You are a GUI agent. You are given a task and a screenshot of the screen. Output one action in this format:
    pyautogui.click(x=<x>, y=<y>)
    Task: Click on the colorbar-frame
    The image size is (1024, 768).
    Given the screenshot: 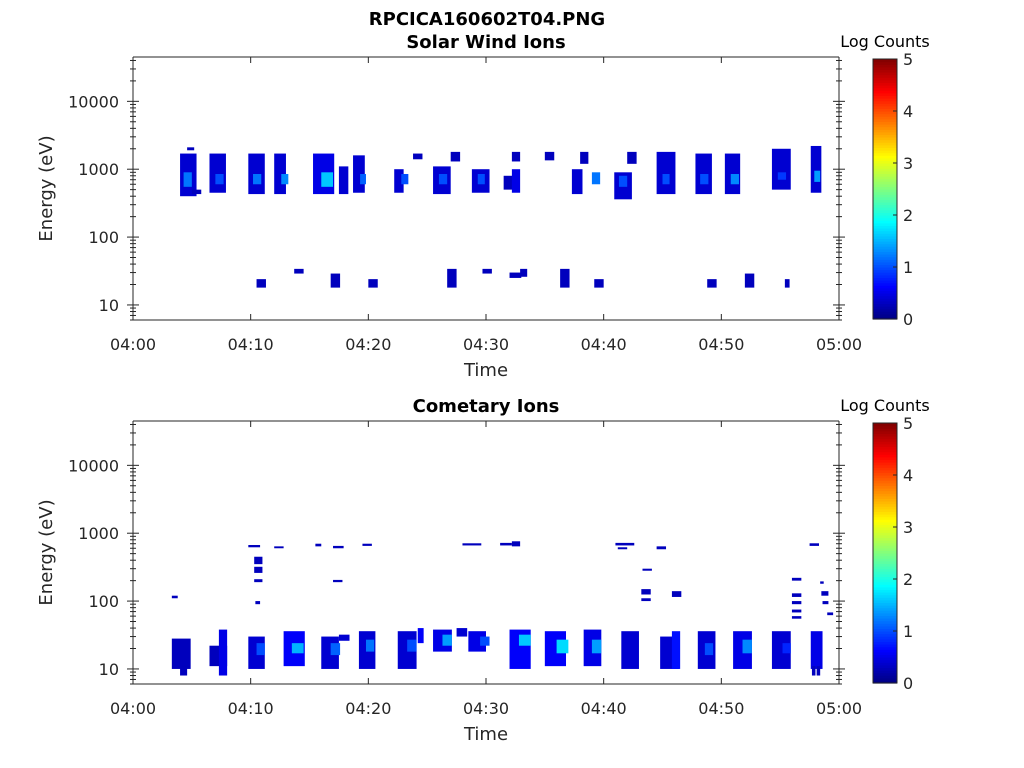 What is the action you would take?
    pyautogui.click(x=885, y=189)
    